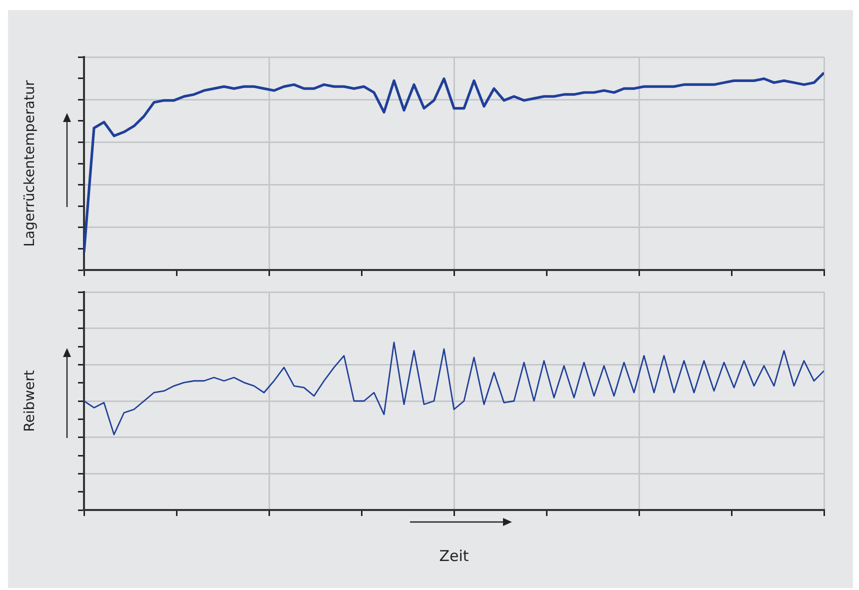 The width and height of the screenshot is (859, 590). Describe the element at coordinates (454, 555) in the screenshot. I see `x-axis-title: Zeit` at that location.